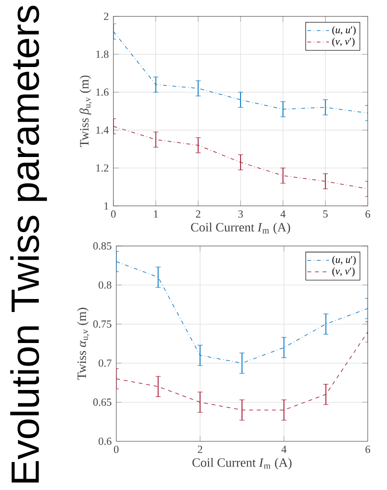  I want to click on y-tick-label: 0.85, so click(102, 246).